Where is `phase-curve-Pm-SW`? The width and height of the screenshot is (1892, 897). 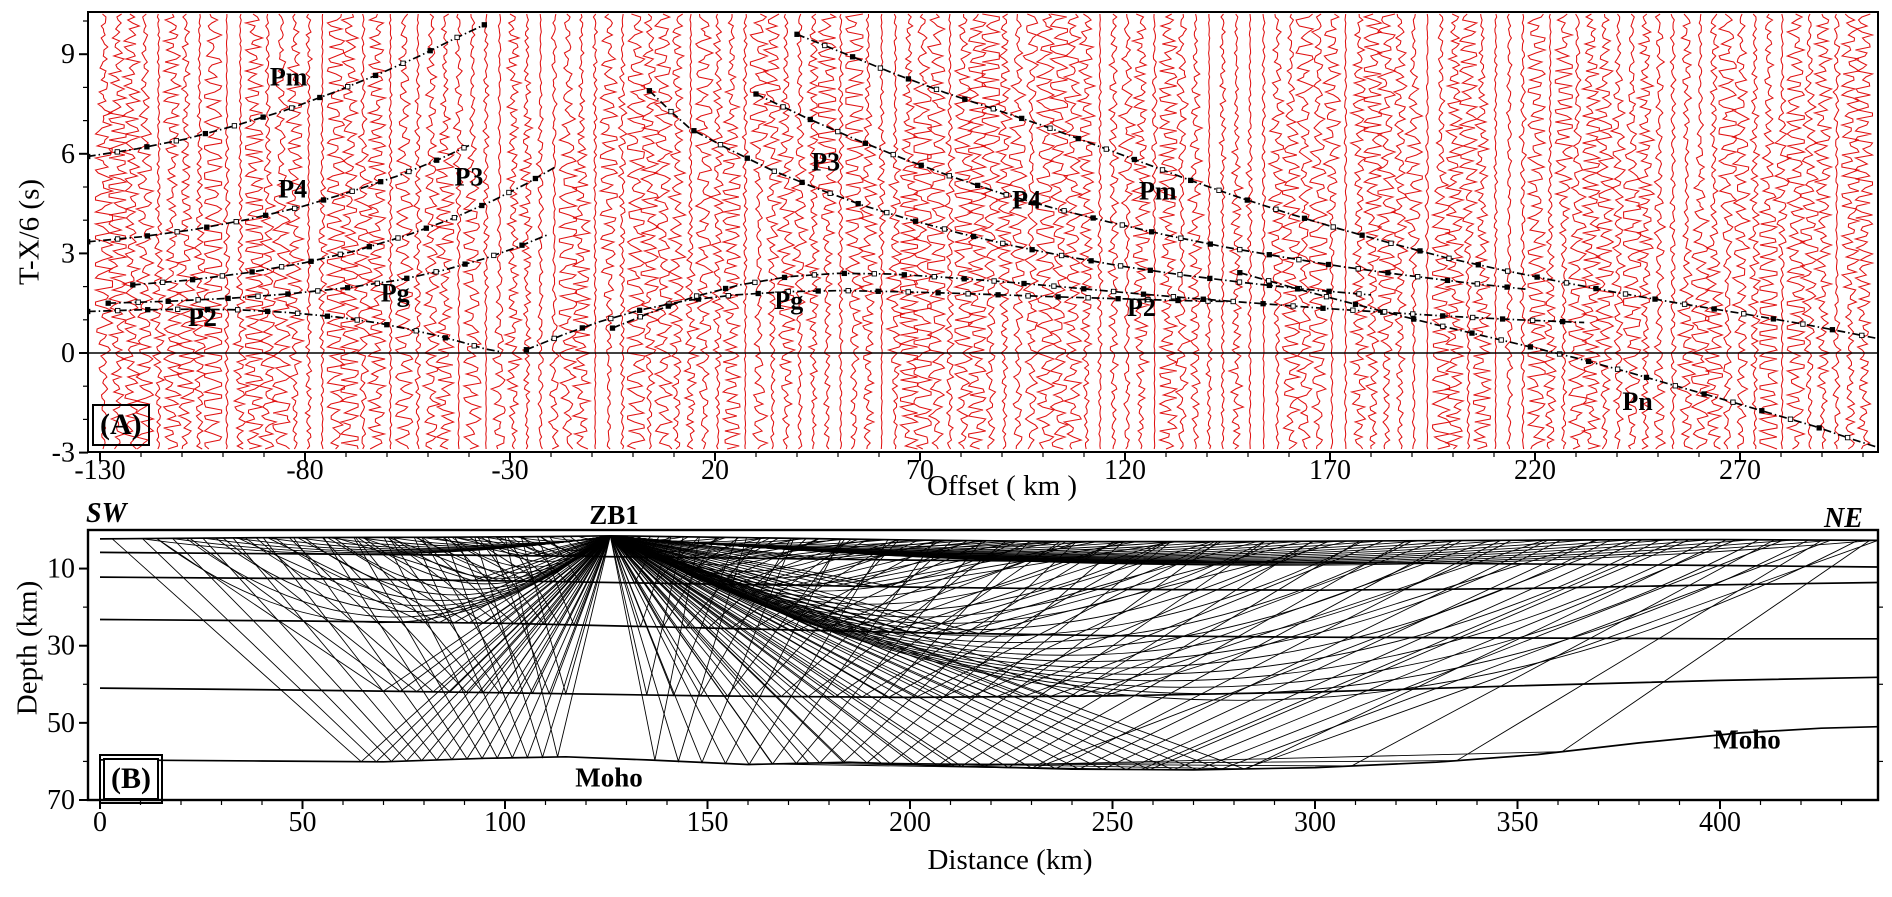
phase-curve-Pm-SW is located at coordinates (287, 90).